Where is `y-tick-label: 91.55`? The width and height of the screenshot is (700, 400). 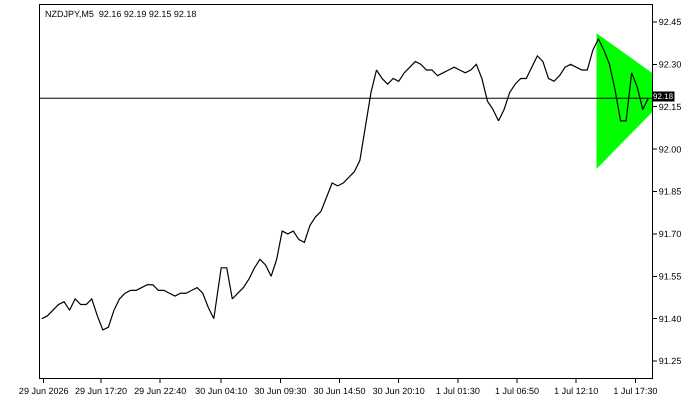 y-tick-label: 91.55 is located at coordinates (670, 276).